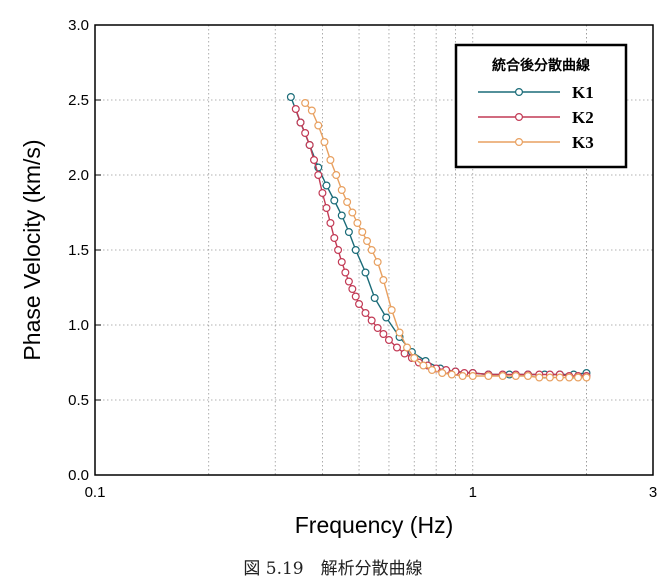  What do you see at coordinates (536, 92) in the screenshot?
I see `legend-entry-k1: K1` at bounding box center [536, 92].